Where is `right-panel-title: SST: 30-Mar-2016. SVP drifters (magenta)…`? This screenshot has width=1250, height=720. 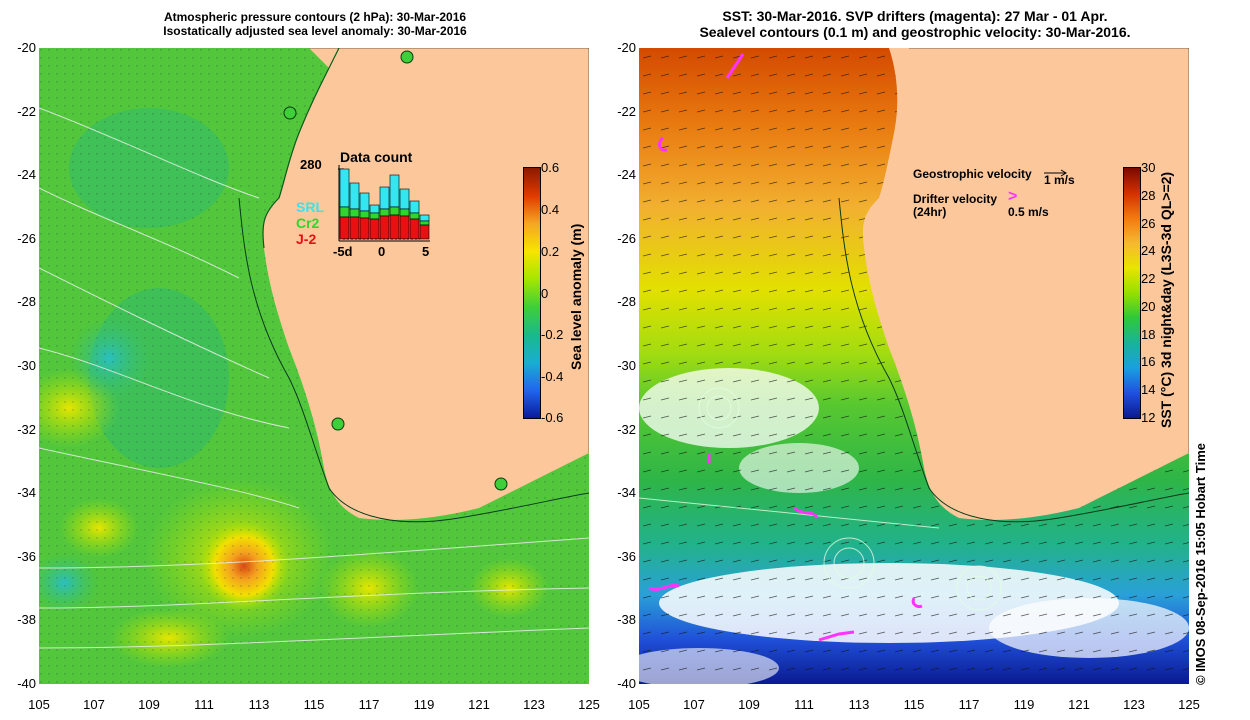 right-panel-title: SST: 30-Mar-2016. SVP drifters (magenta)… is located at coordinates (915, 24).